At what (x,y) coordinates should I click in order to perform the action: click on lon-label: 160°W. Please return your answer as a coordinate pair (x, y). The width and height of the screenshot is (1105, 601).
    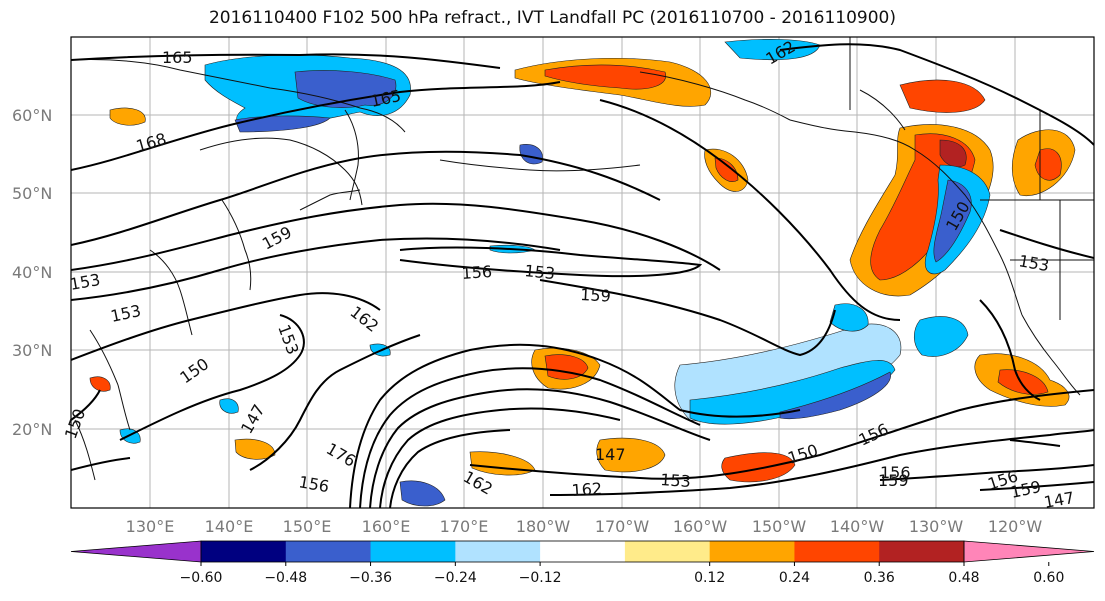
    Looking at the image, I should click on (700, 526).